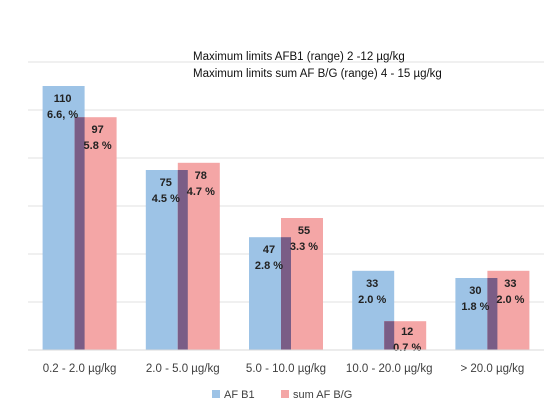 Image resolution: width=550 pixels, height=414 pixels. Describe the element at coordinates (62, 115) in the screenshot. I see `data-label-afb1: 6.6, %` at that location.